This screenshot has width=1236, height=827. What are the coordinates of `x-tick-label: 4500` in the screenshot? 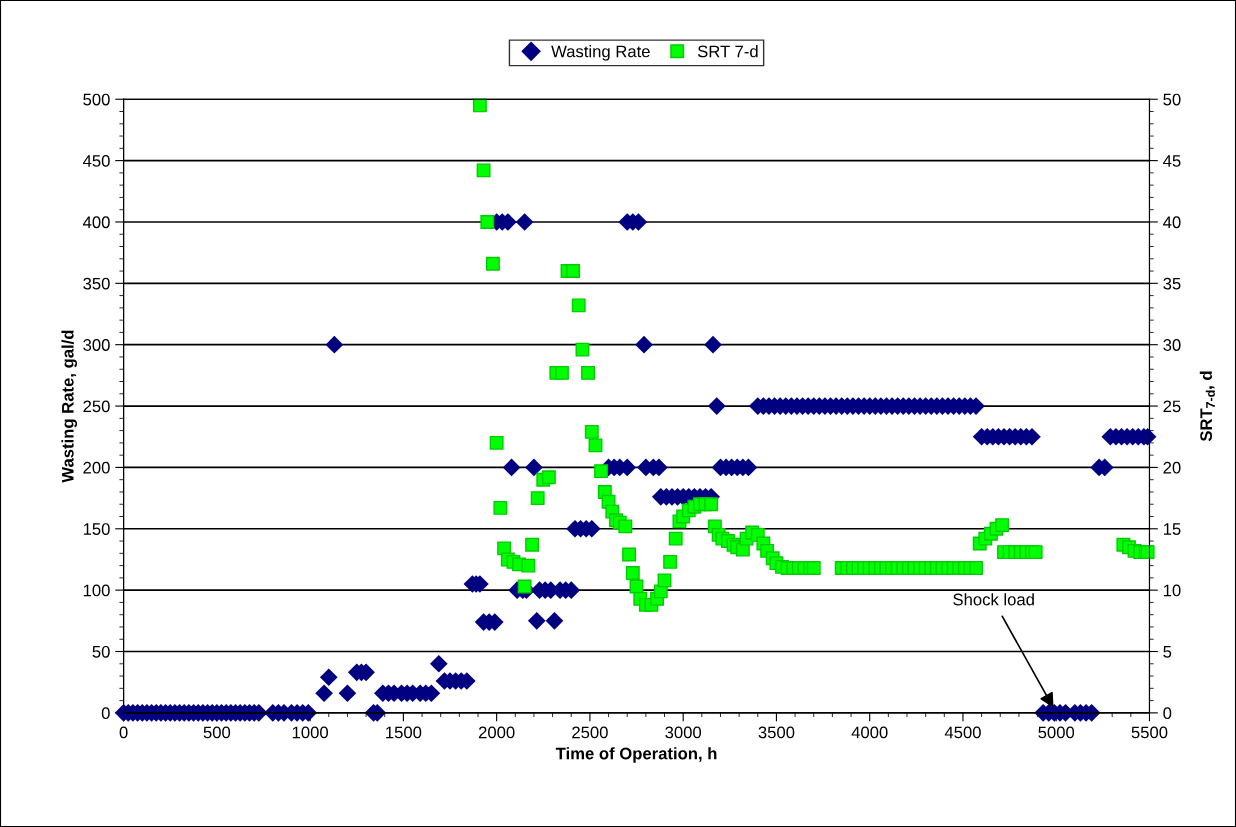 It's located at (962, 732).